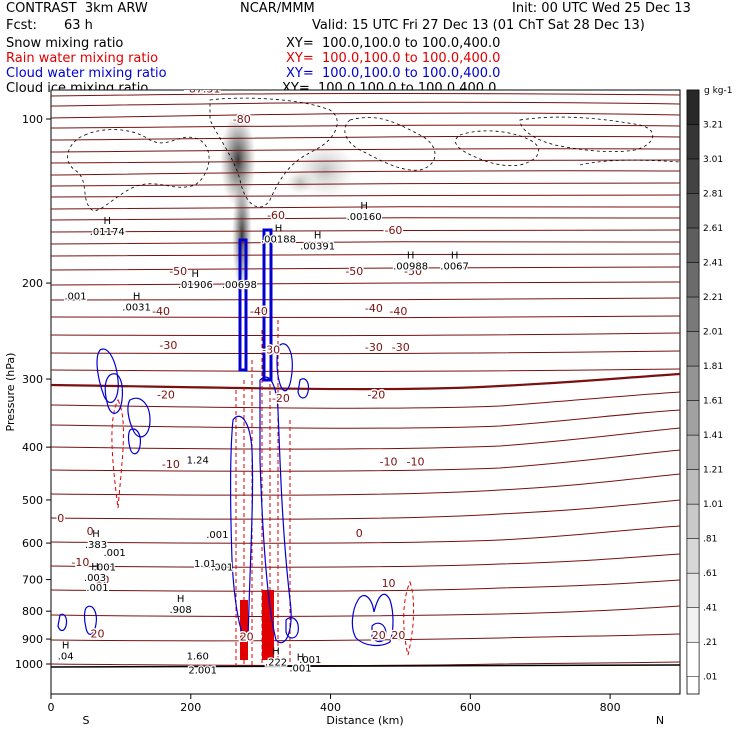  I want to click on x-axis-ticks: 0 200 400 600 800, so click(334, 704).